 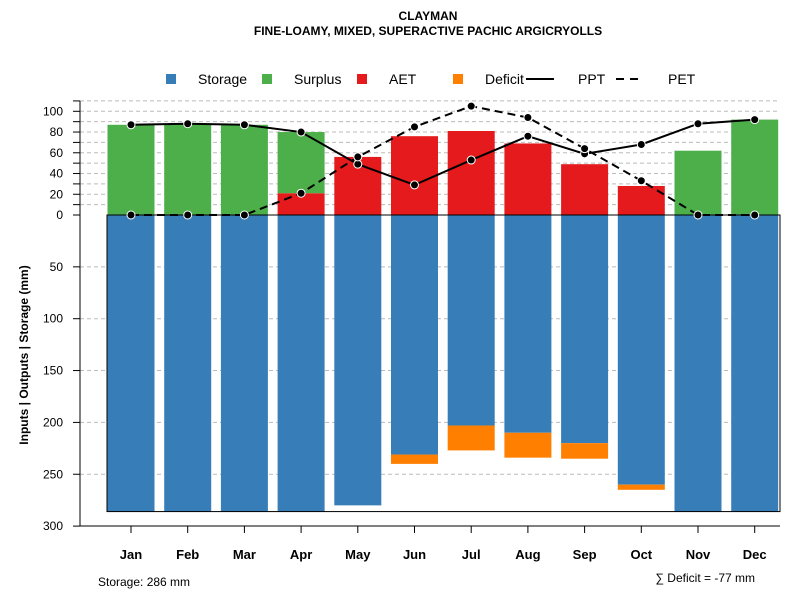 What do you see at coordinates (57, 194) in the screenshot?
I see `y-tick-label: 20` at bounding box center [57, 194].